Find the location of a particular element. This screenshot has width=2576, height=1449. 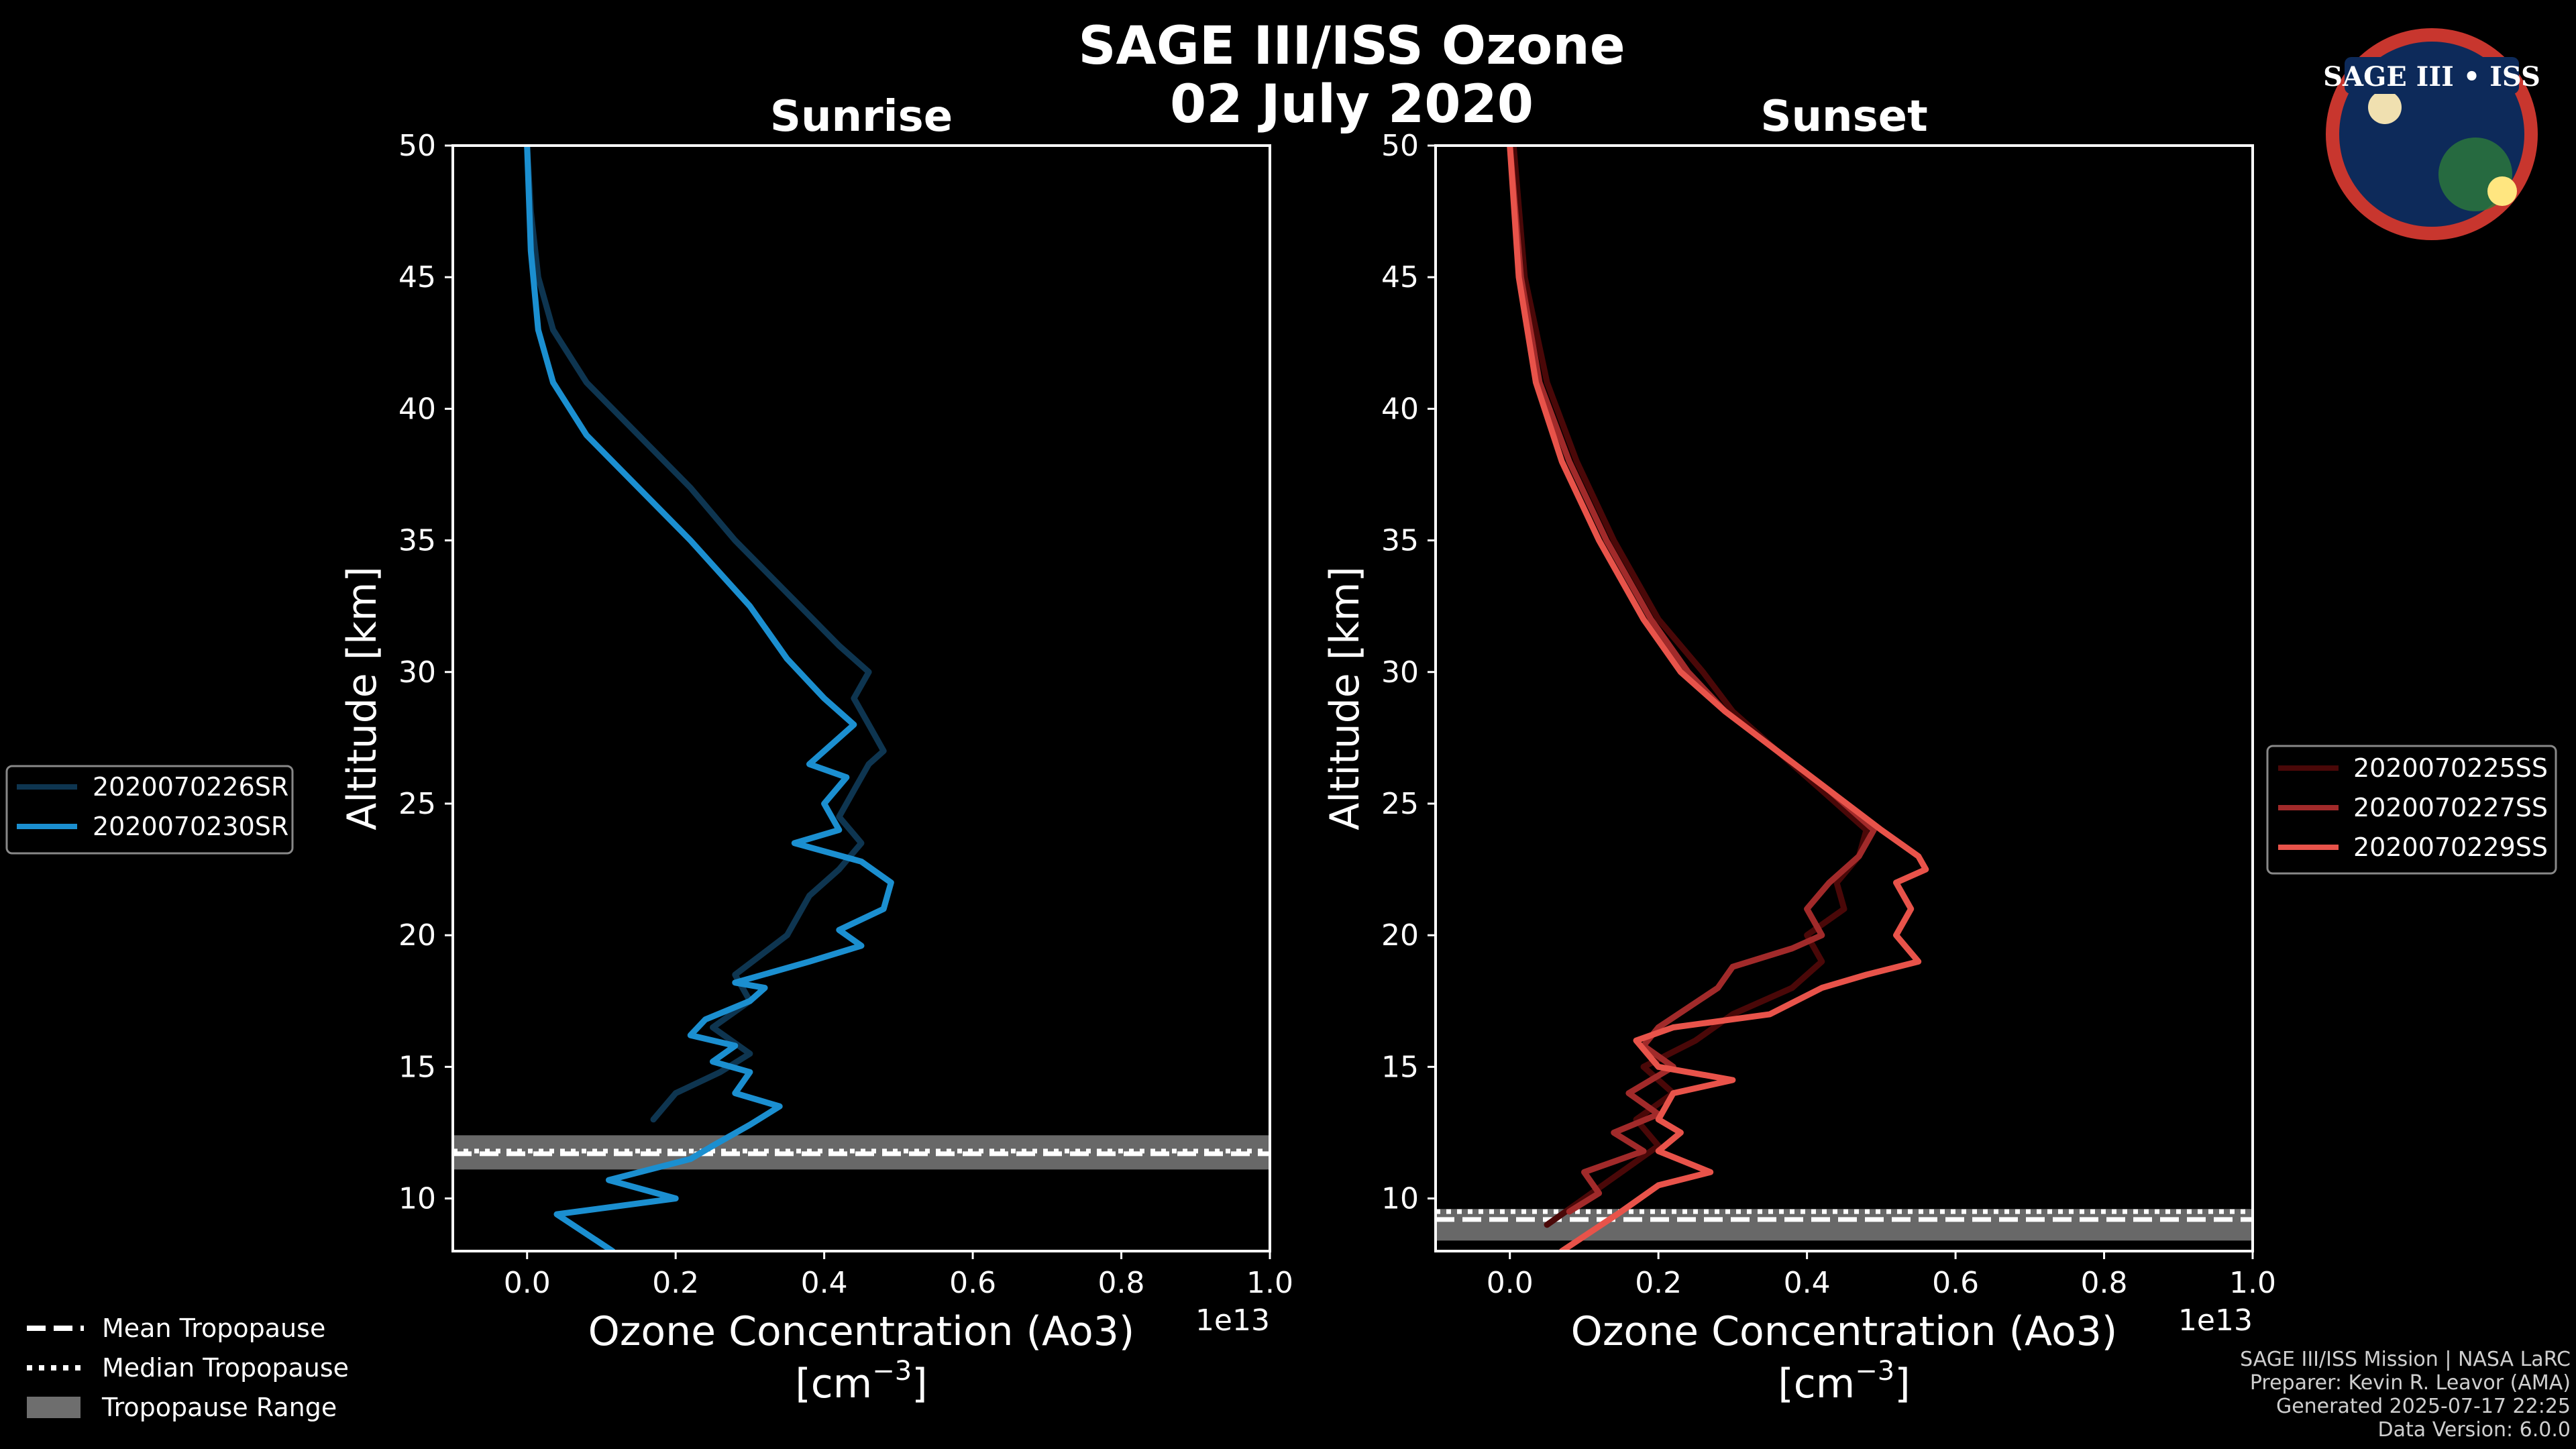

y-tick-label-sr-5: 35 is located at coordinates (417, 541).